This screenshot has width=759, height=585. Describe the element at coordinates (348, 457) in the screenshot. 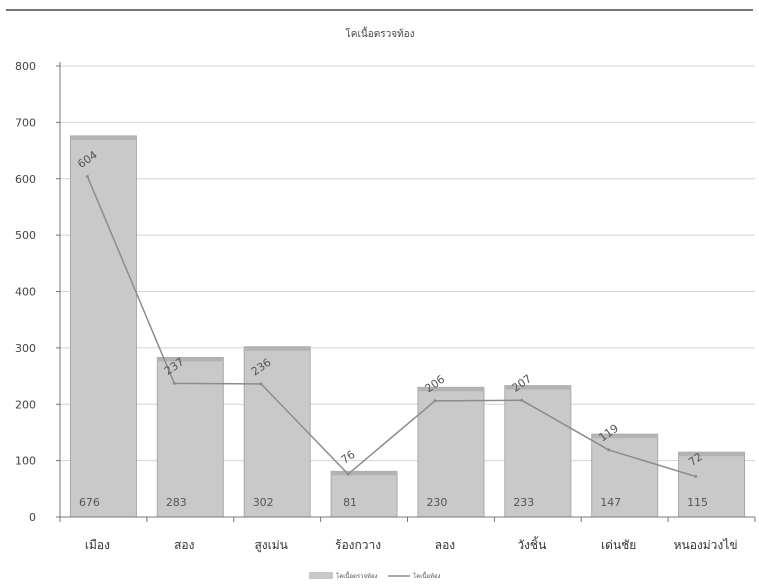

I see `line-value-label: 76` at that location.